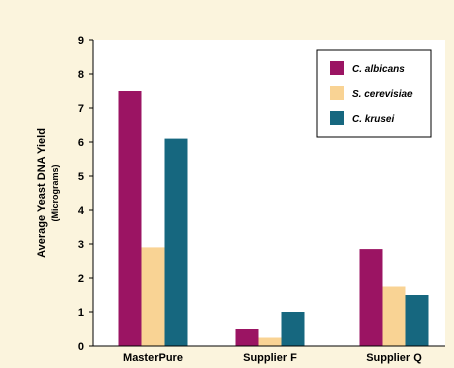 This screenshot has width=454, height=368. I want to click on legend-label: S. cerevisiae, so click(382, 94).